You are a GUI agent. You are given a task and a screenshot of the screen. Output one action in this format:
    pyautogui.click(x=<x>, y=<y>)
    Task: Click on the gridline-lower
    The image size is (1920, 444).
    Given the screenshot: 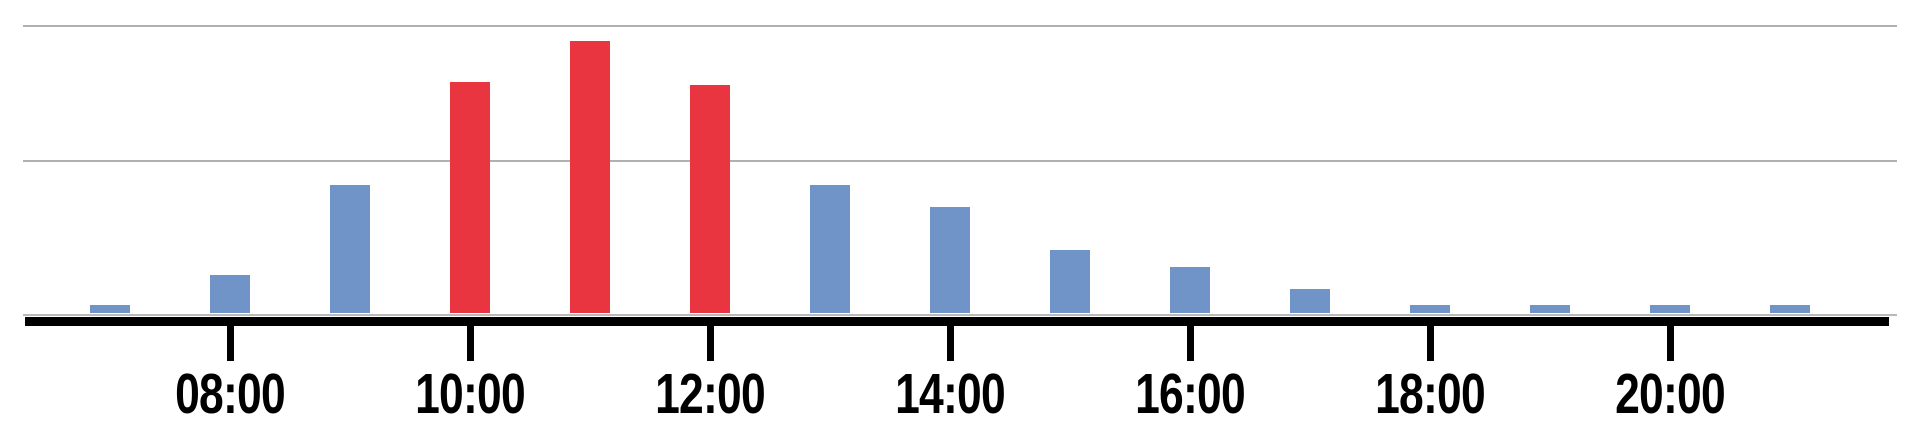 What is the action you would take?
    pyautogui.click(x=960, y=161)
    